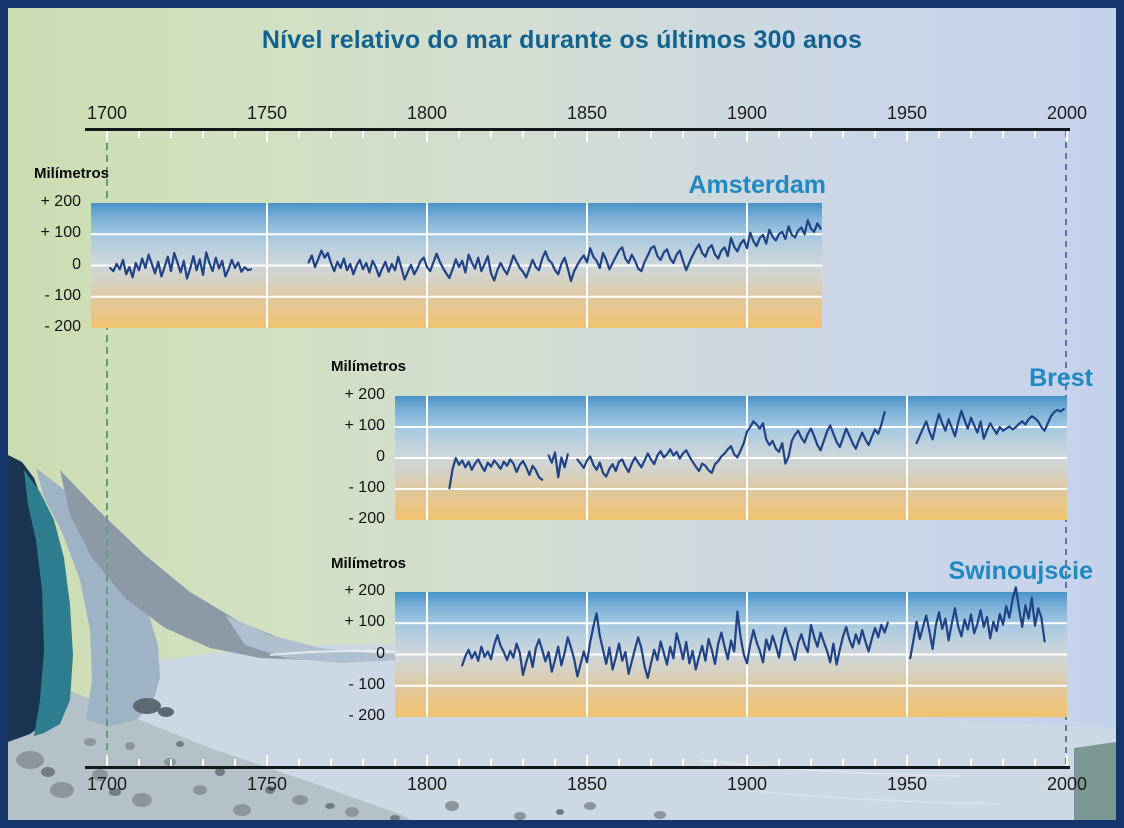 The width and height of the screenshot is (1124, 828). What do you see at coordinates (48, 603) in the screenshot?
I see `cliff-teal` at bounding box center [48, 603].